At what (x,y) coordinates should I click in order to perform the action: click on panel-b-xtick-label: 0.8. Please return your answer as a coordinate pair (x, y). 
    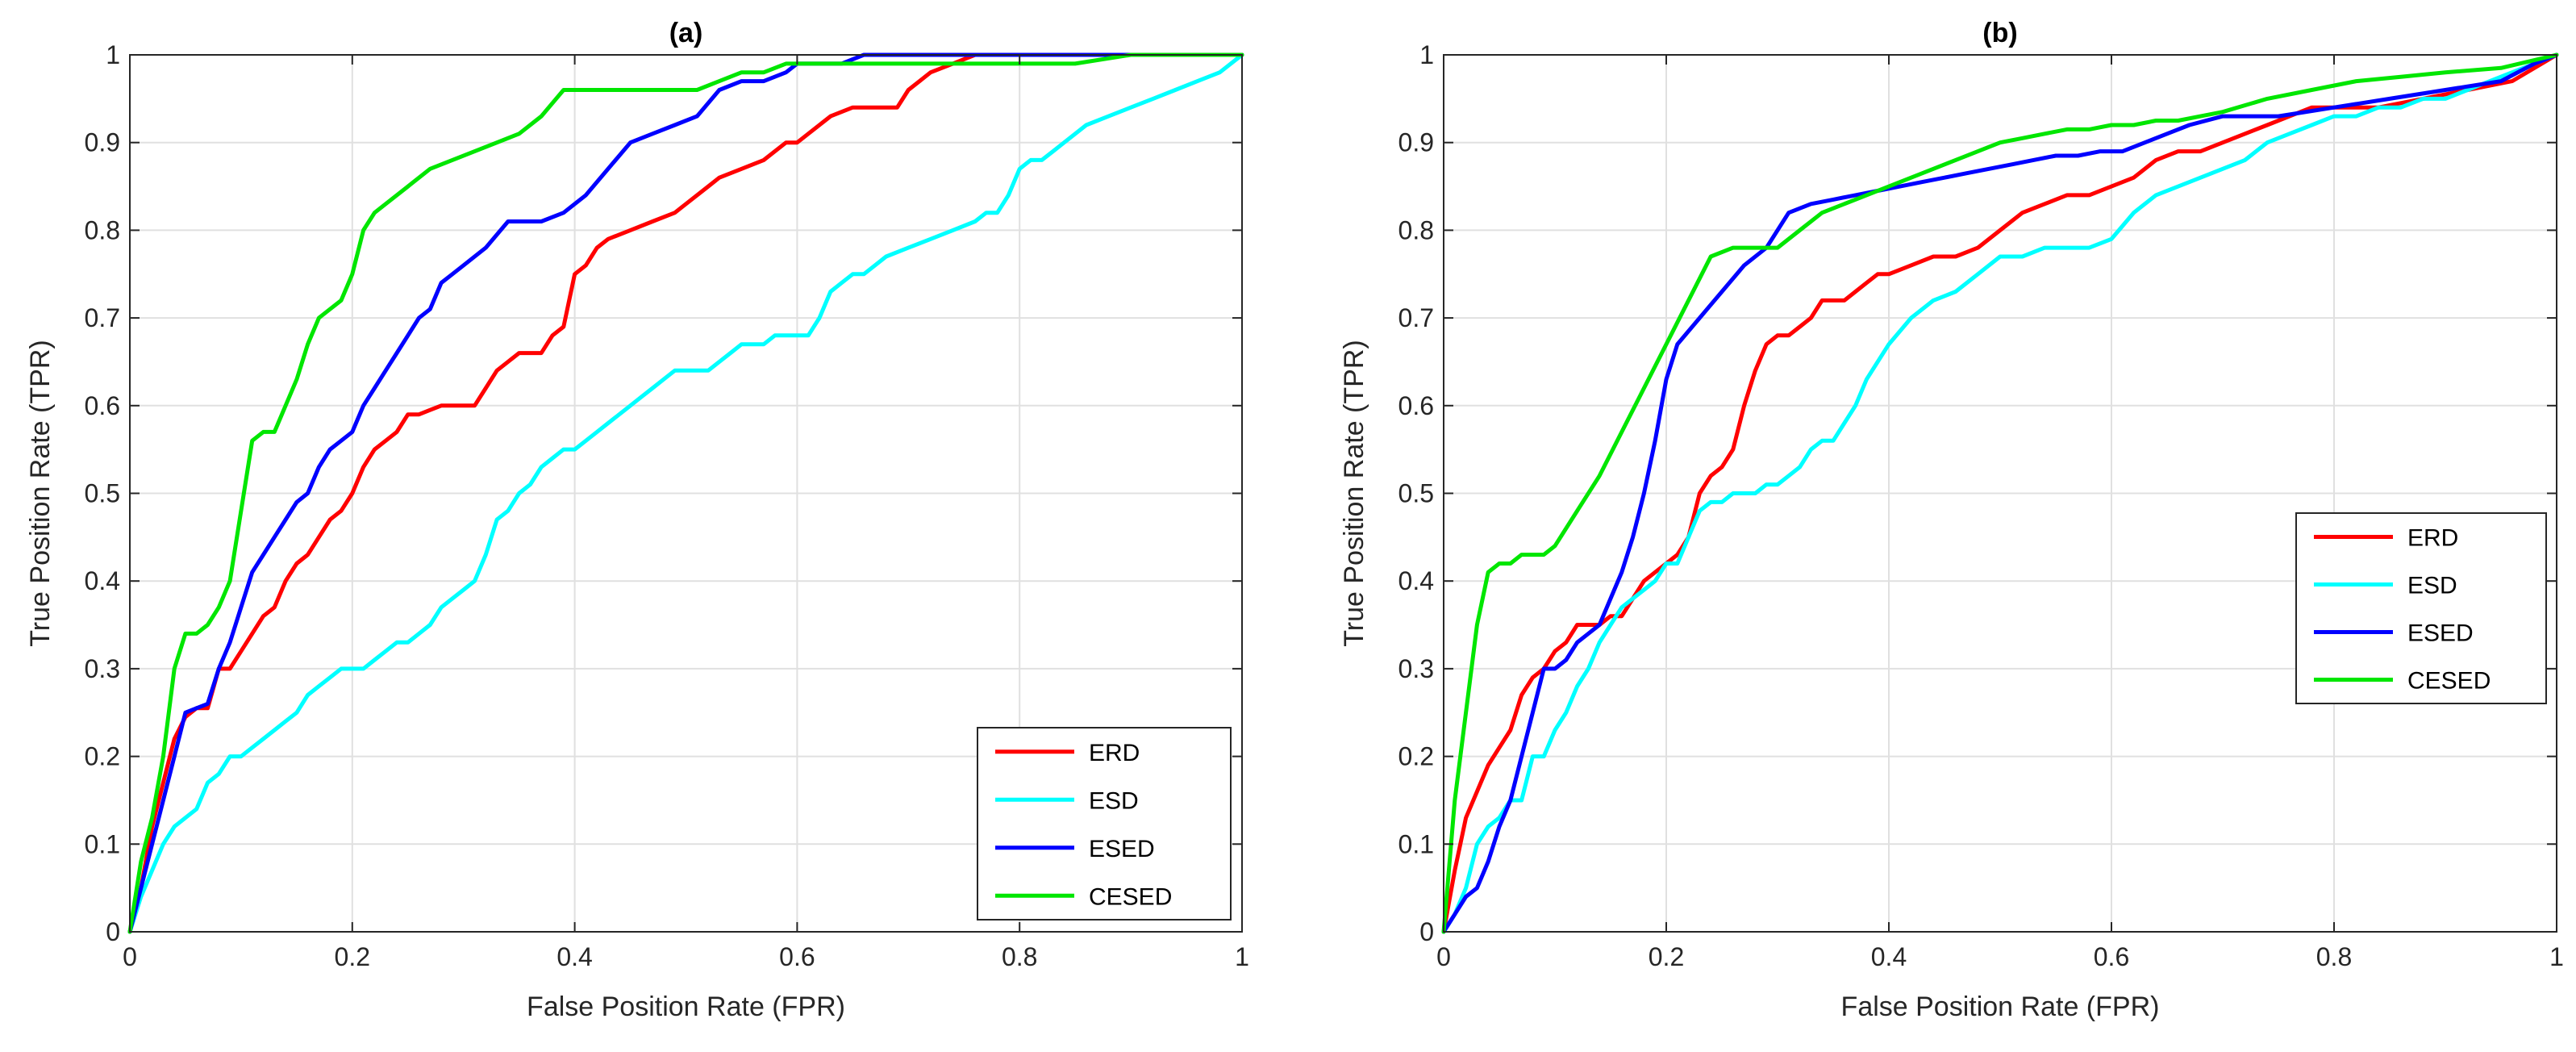
    Looking at the image, I should click on (2334, 956).